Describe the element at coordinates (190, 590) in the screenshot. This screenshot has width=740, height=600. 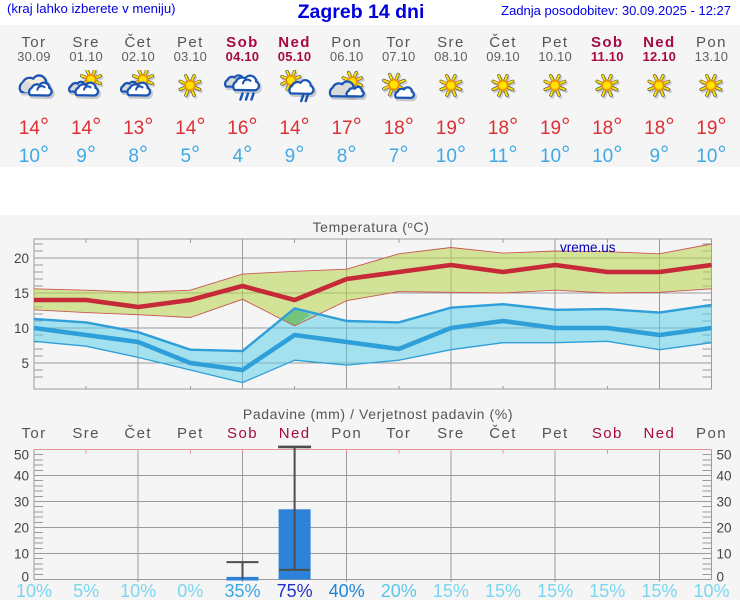
I see `svg-text: 0%` at that location.